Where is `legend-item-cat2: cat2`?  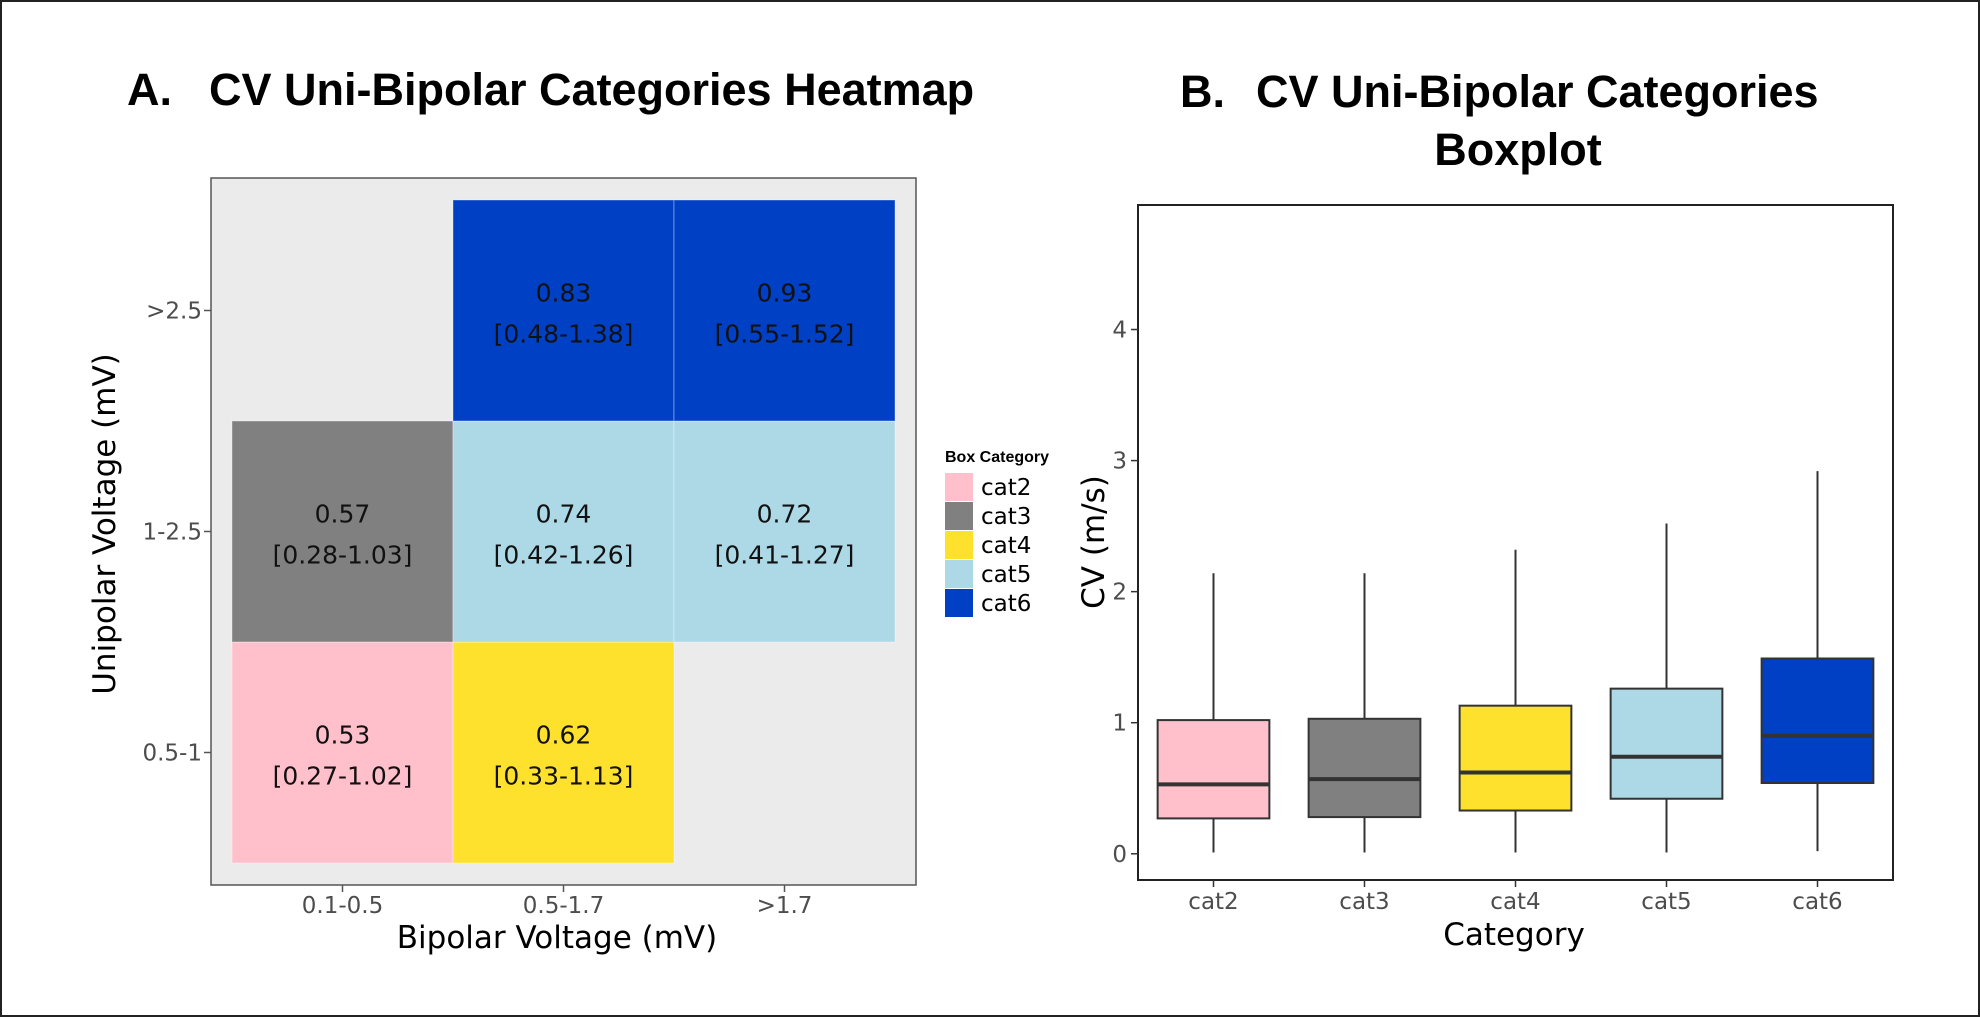 legend-item-cat2: cat2 is located at coordinates (988, 487).